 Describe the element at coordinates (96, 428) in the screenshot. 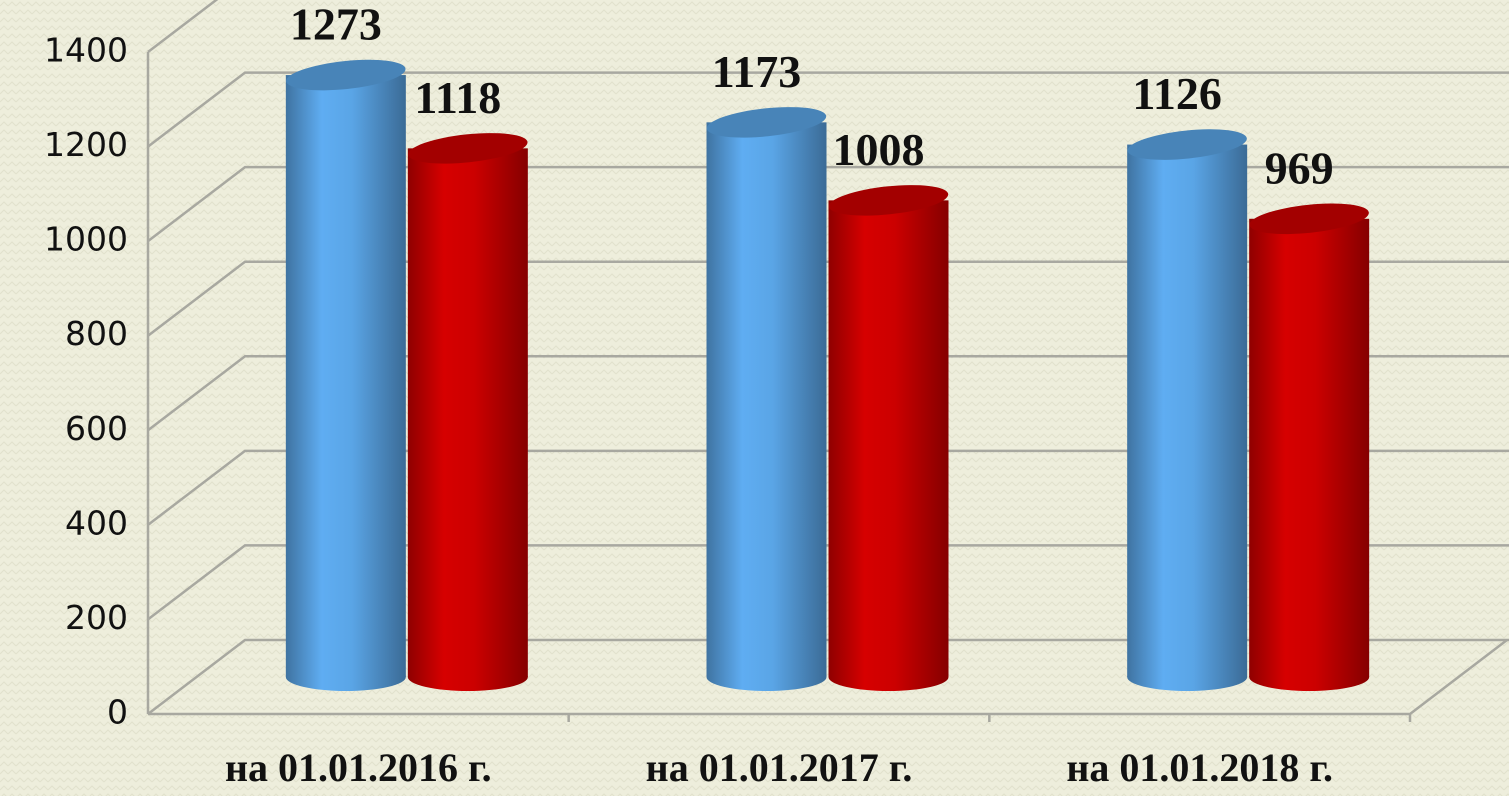

I see `y-tick-label: 600` at that location.